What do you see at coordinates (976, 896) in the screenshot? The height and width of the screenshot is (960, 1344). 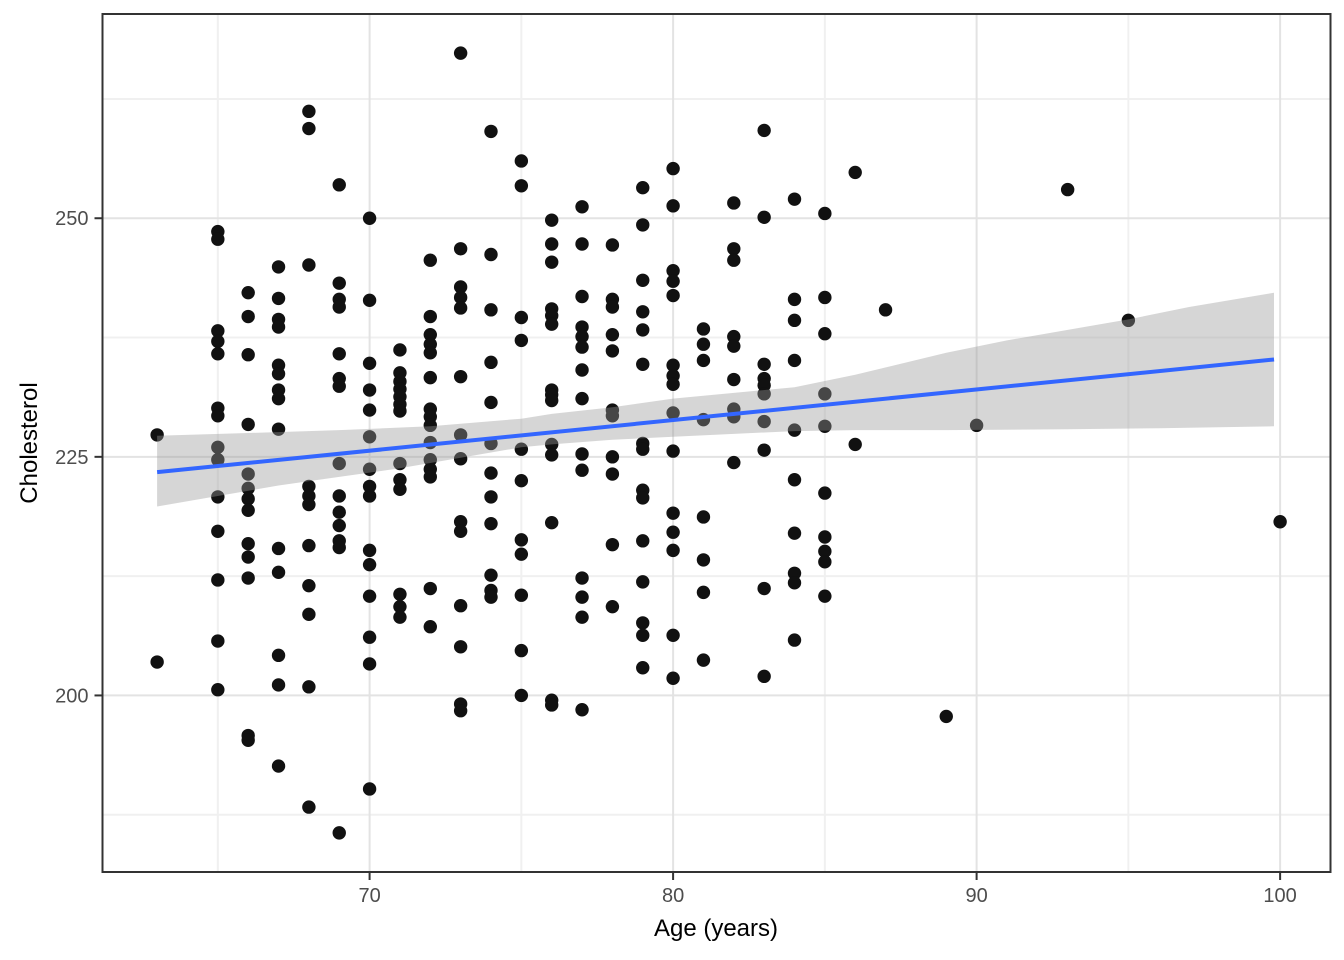 I see `x-tick-label: 90` at bounding box center [976, 896].